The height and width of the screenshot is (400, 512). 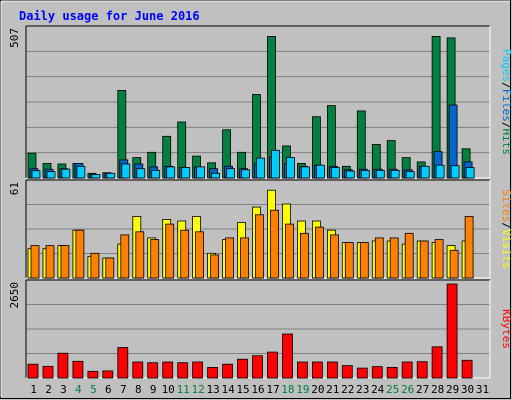 I want to click on day-label: 19, so click(x=302, y=389).